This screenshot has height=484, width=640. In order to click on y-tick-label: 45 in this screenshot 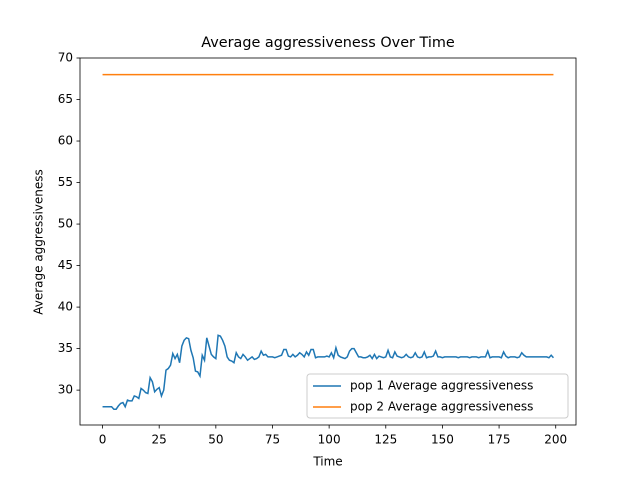, I will do `click(65, 265)`.